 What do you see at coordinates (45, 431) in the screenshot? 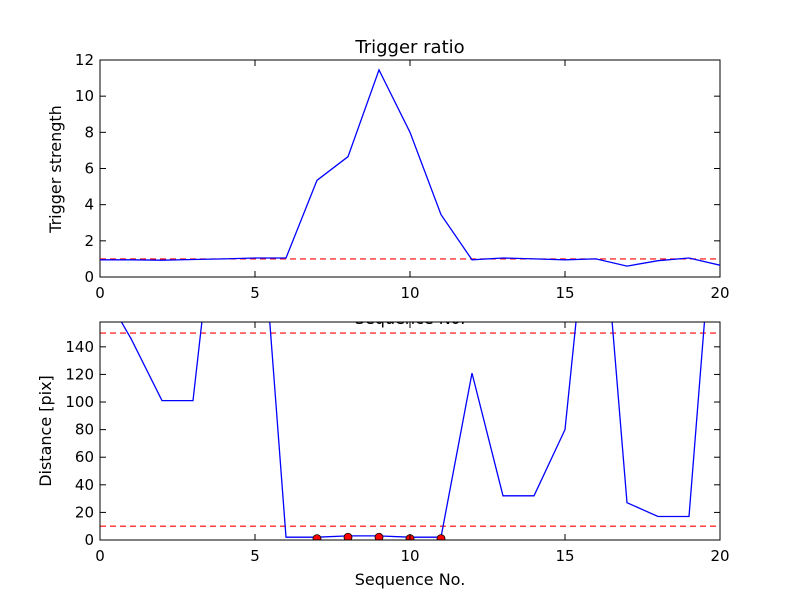
I see `y-axis-label: Distance [pix]` at bounding box center [45, 431].